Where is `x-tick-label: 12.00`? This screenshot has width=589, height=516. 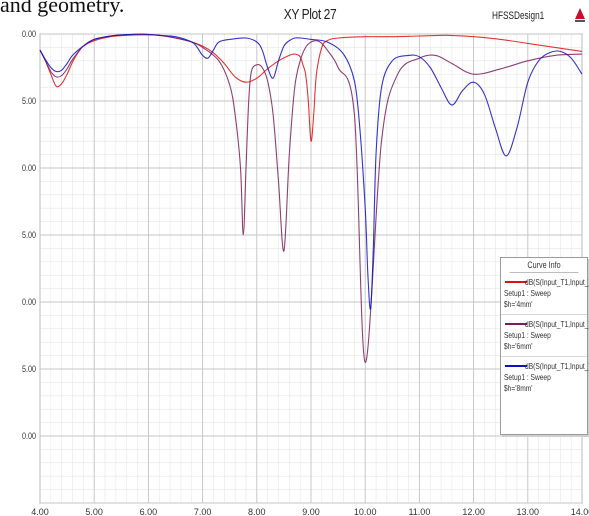 x-tick-label: 12.00 is located at coordinates (473, 511).